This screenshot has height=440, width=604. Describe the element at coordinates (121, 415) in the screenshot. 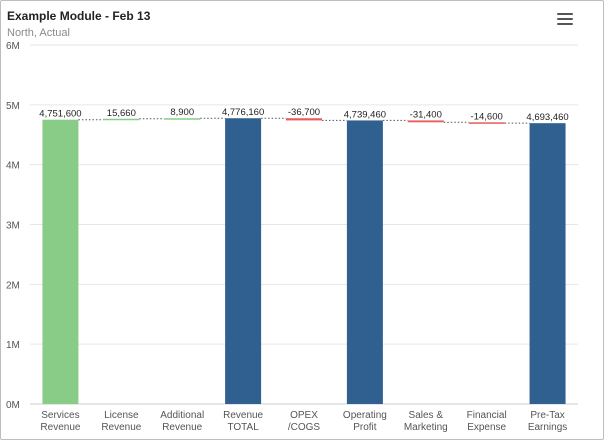

I see `x-tick-label: License` at that location.